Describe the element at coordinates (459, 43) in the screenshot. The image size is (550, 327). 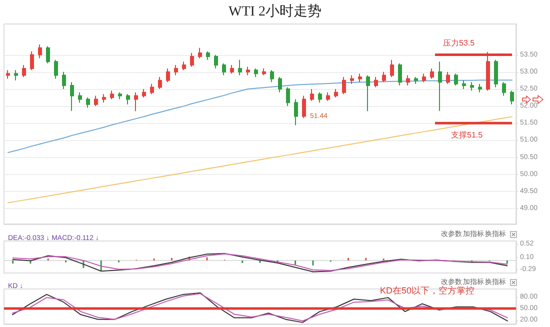
I see `ref-line-label: 压力53.5` at that location.